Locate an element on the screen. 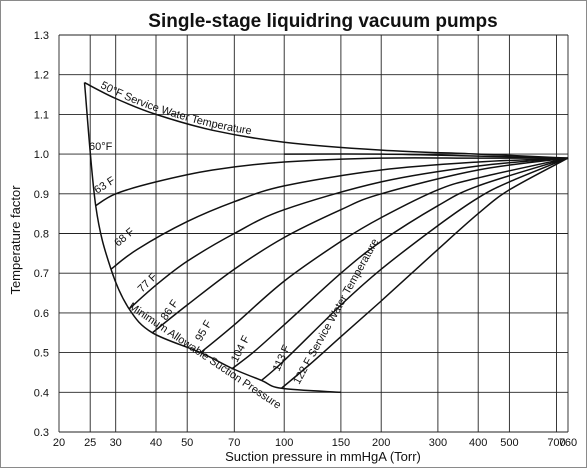 This screenshot has width=587, height=468. x-tick-label: 500 is located at coordinates (509, 443).